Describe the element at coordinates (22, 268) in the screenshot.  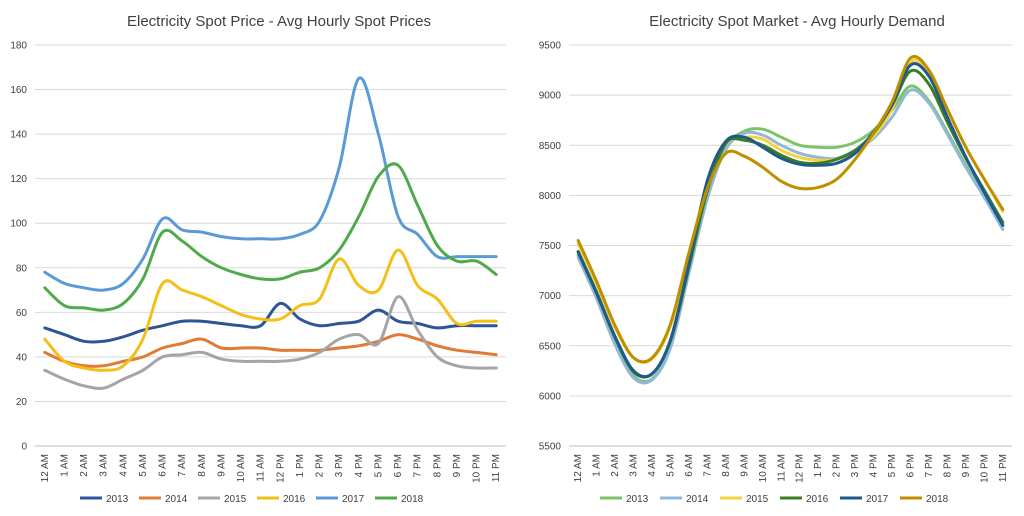
I see `y-tick-label: 80` at that location.